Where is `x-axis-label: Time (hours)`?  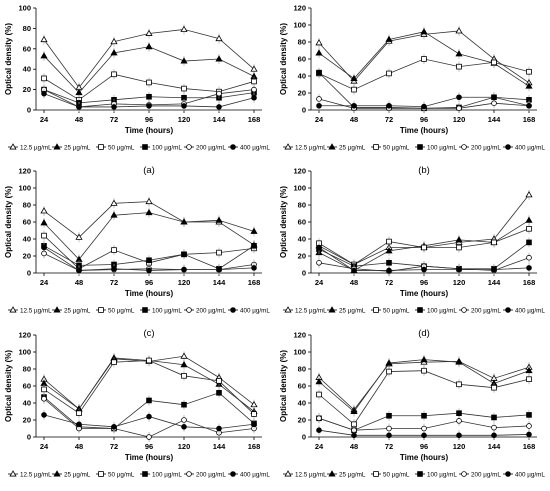 x-axis-label: Time (hours) is located at coordinates (149, 293).